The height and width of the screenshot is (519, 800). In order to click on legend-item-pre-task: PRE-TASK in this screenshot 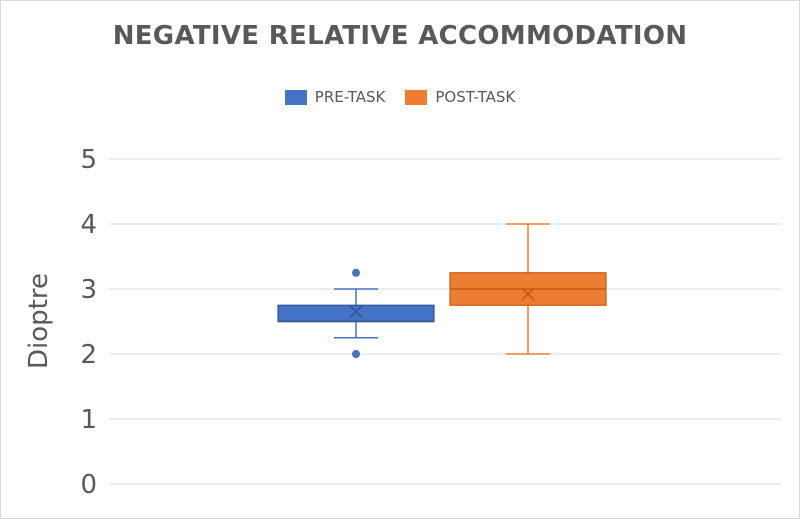, I will do `click(335, 97)`.